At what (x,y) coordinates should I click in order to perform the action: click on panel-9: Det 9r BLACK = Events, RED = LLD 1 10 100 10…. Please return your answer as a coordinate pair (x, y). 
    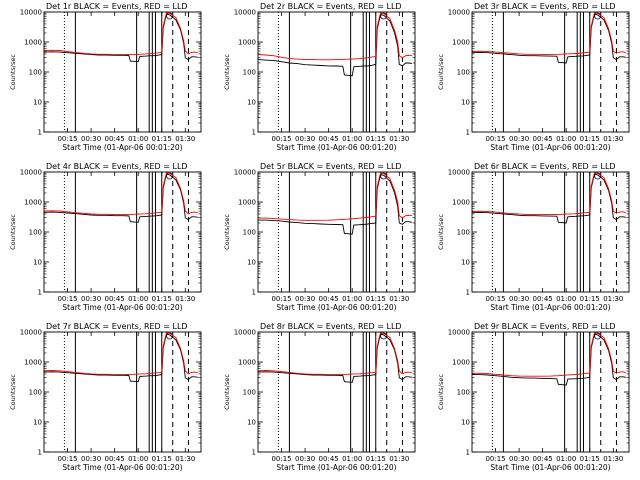
    Looking at the image, I should click on (533, 397).